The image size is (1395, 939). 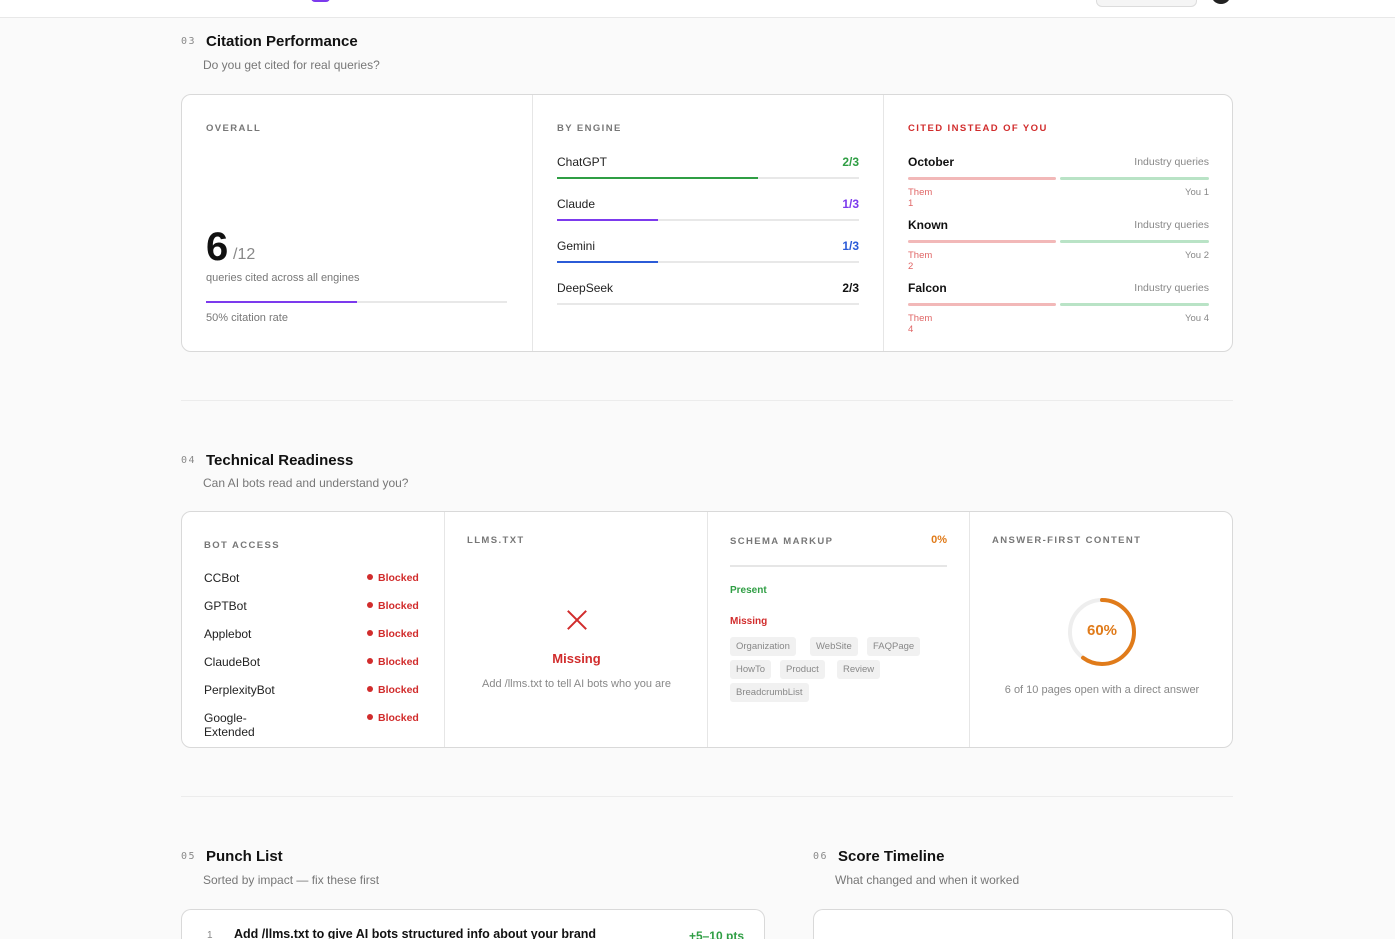 I want to click on engine-name: Gemini, so click(x=576, y=246).